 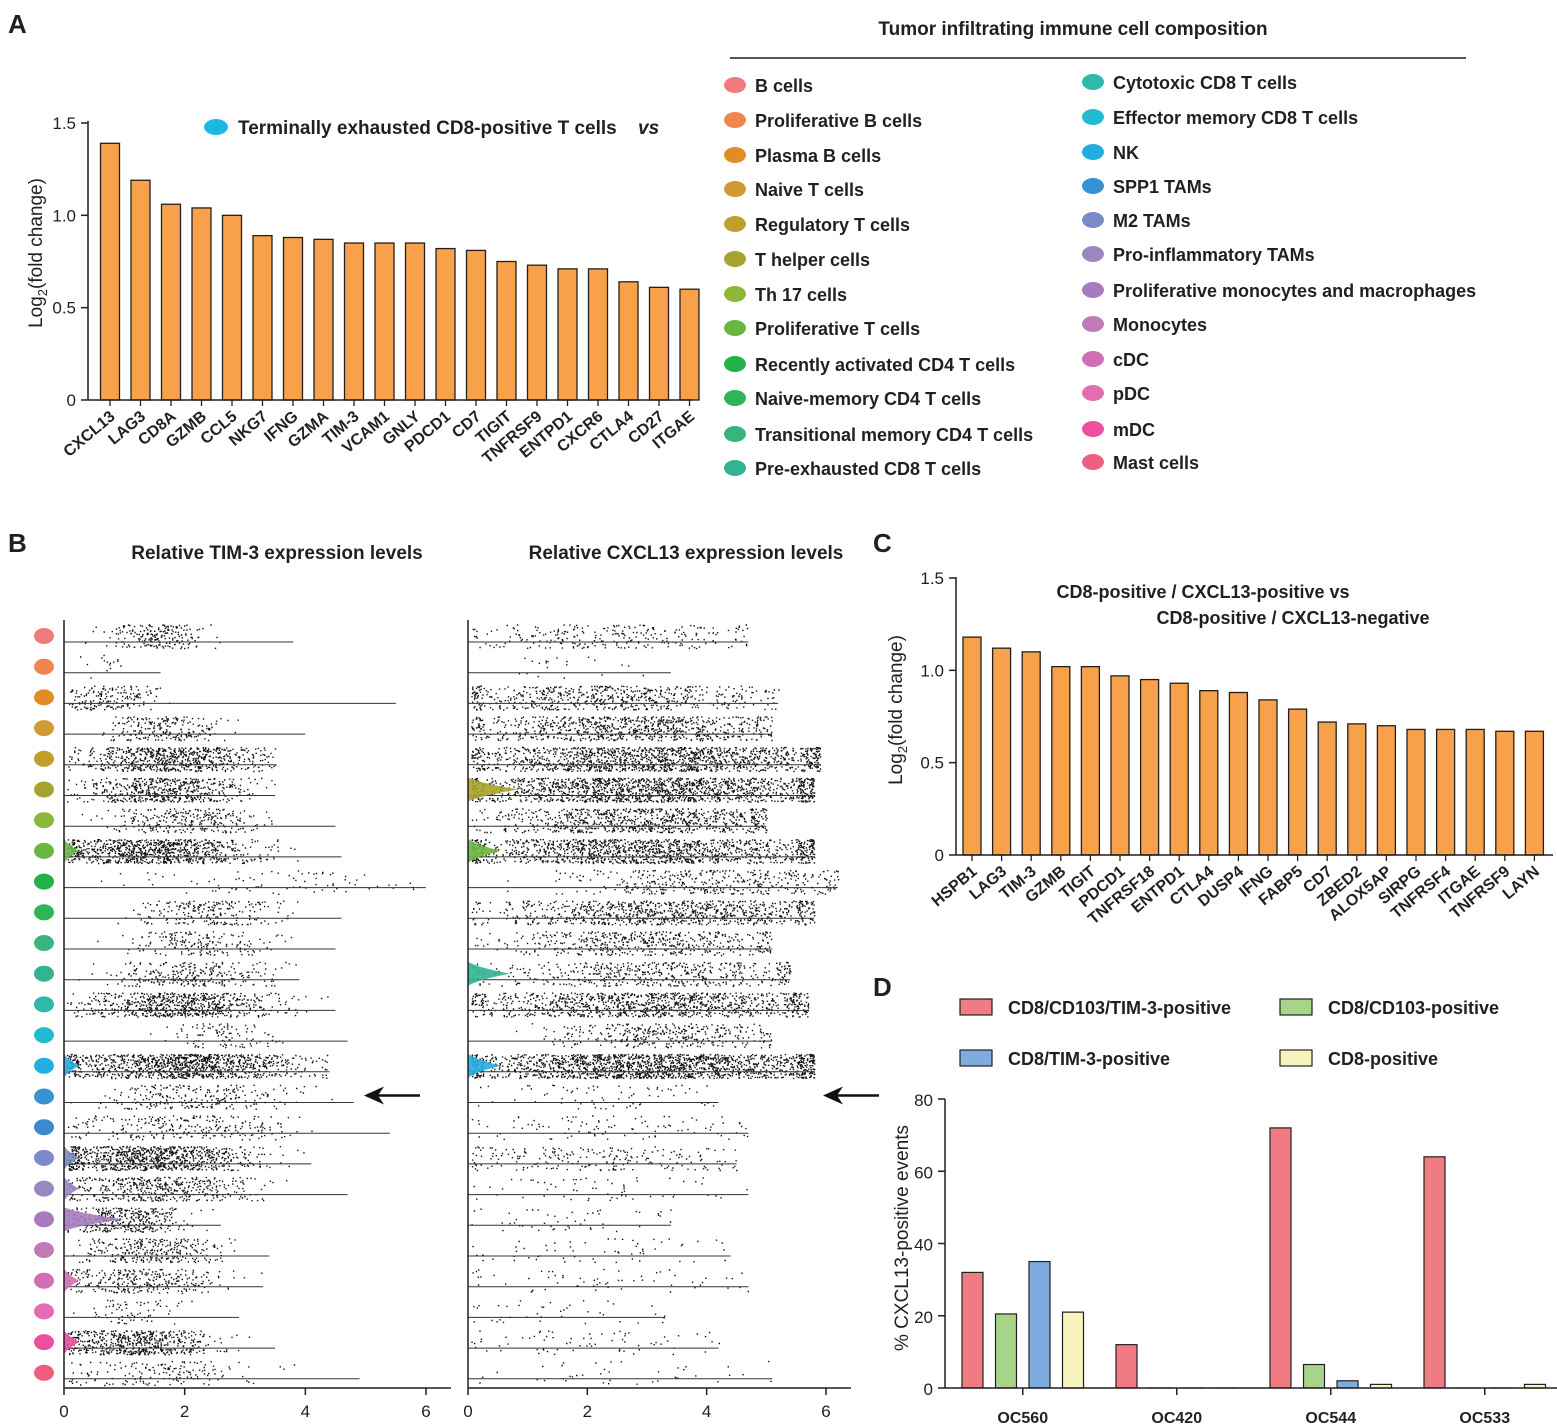 What do you see at coordinates (64, 123) in the screenshot?
I see `y-tick-label: 1.5` at bounding box center [64, 123].